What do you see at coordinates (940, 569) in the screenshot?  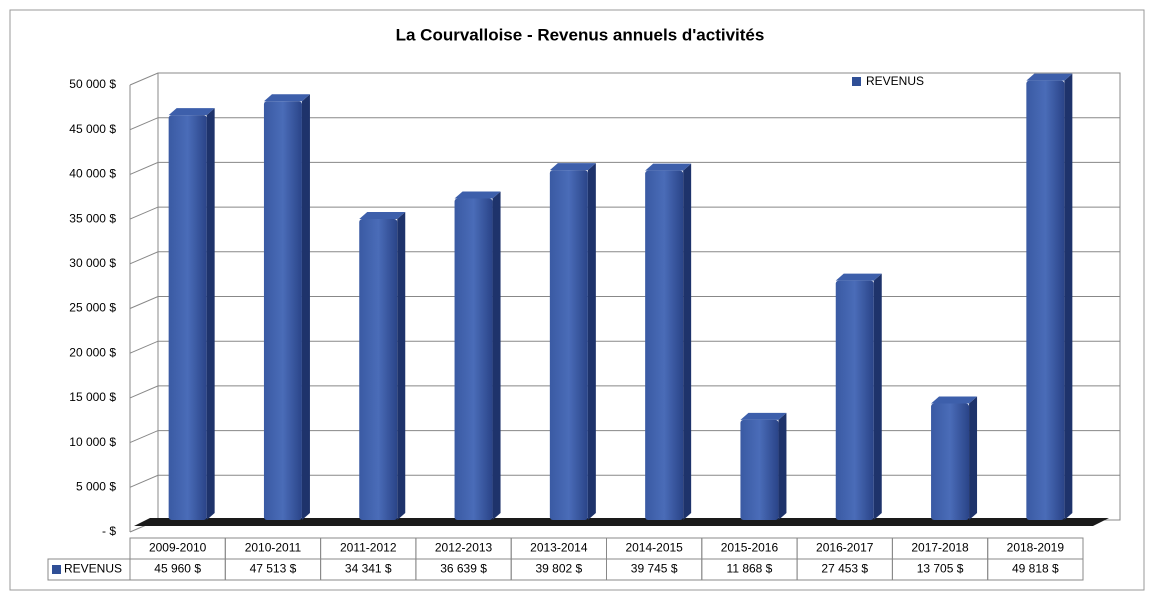 I see `value-label: 13 705 $` at bounding box center [940, 569].